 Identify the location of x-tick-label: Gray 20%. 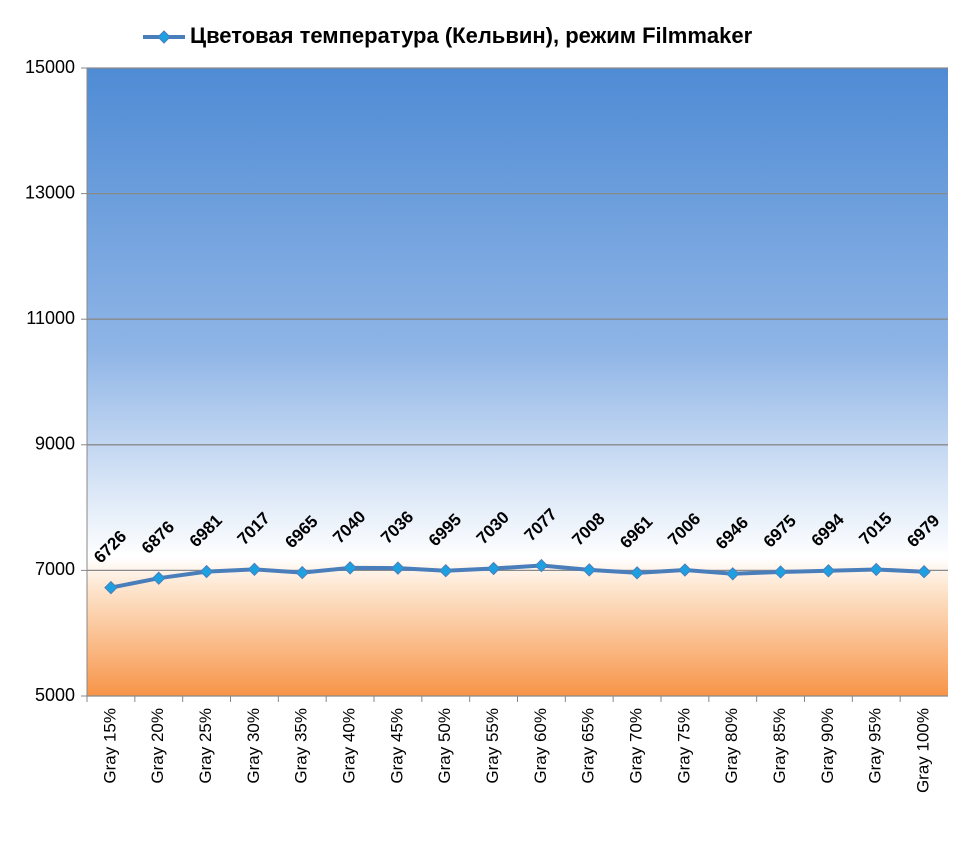
(157, 746).